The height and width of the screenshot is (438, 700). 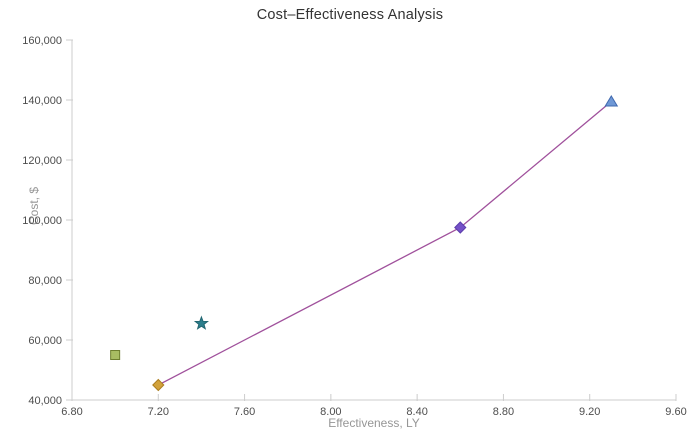 I want to click on data-point-triangle-blue, so click(x=611, y=101).